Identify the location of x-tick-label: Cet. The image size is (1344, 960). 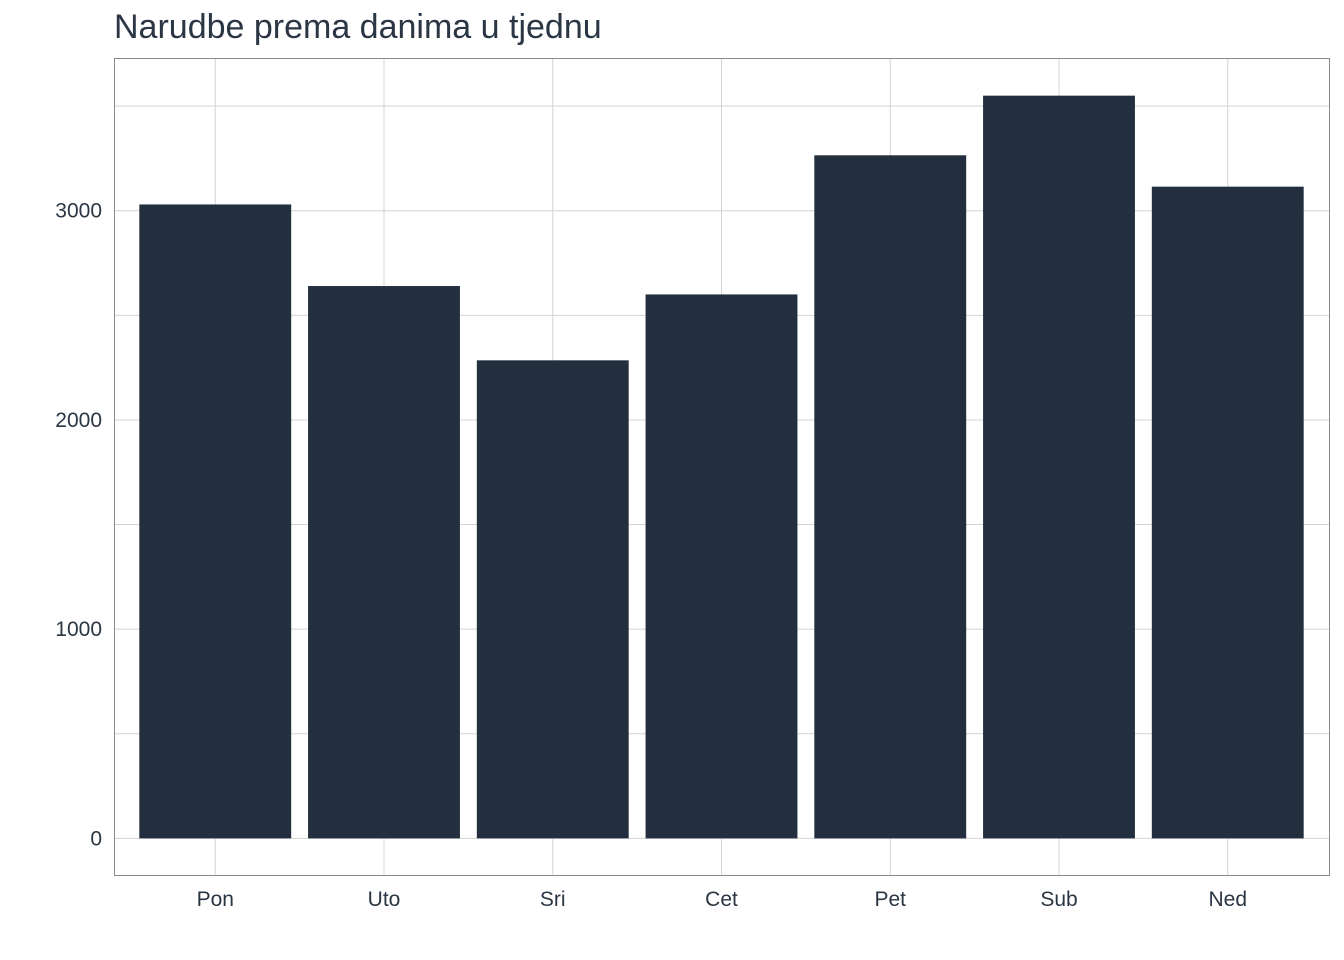
(721, 899).